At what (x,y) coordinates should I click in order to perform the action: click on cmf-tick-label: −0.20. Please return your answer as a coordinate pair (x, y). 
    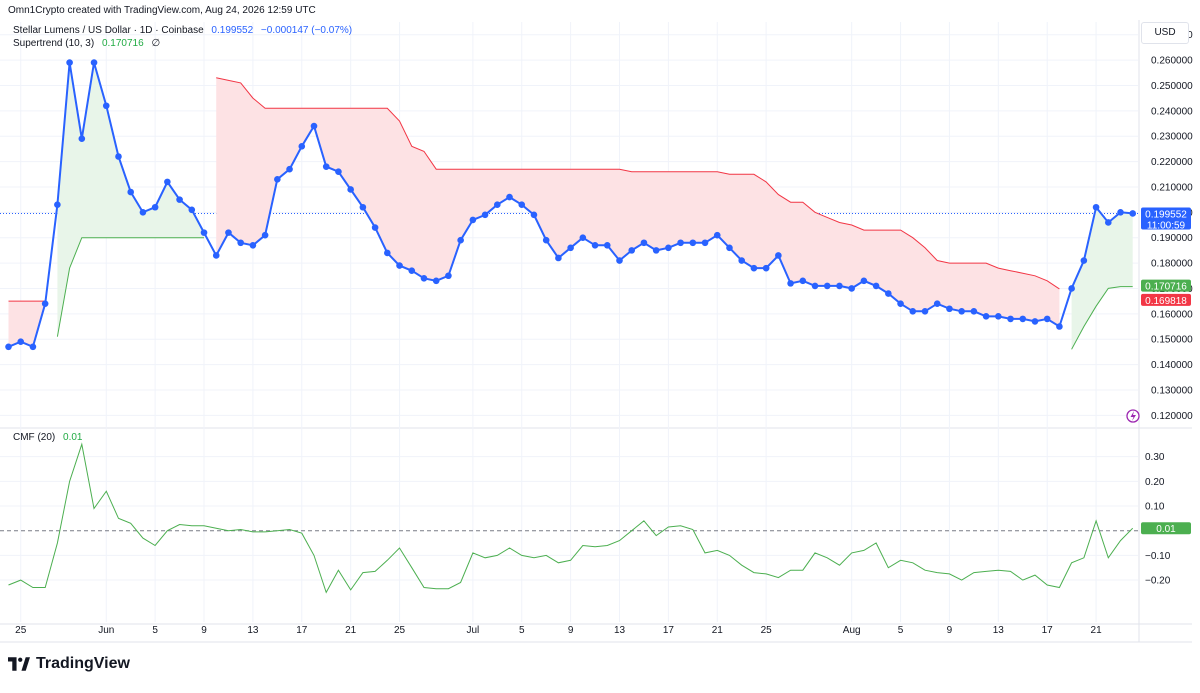
    Looking at the image, I should click on (1158, 581).